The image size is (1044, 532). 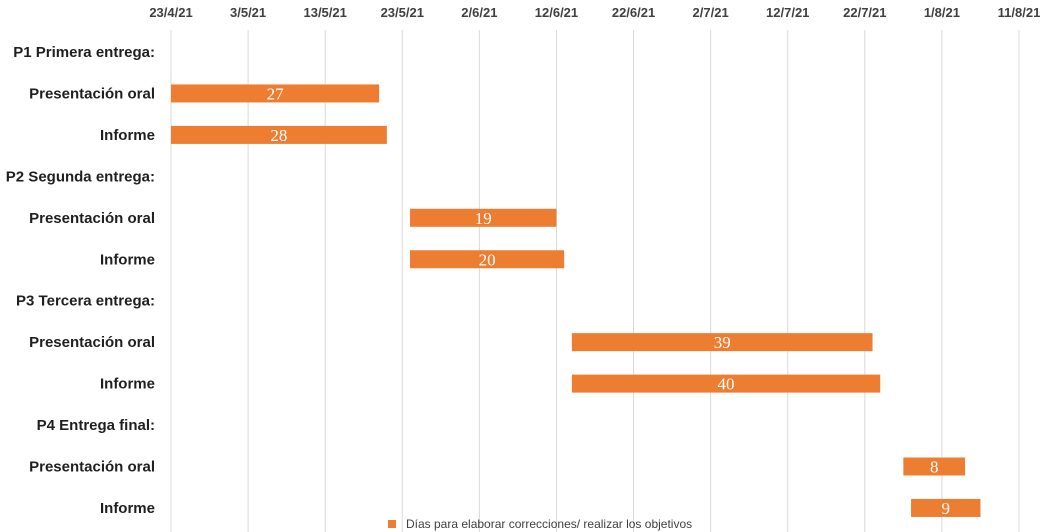 I want to click on bar-value-label: 39, so click(x=722, y=342).